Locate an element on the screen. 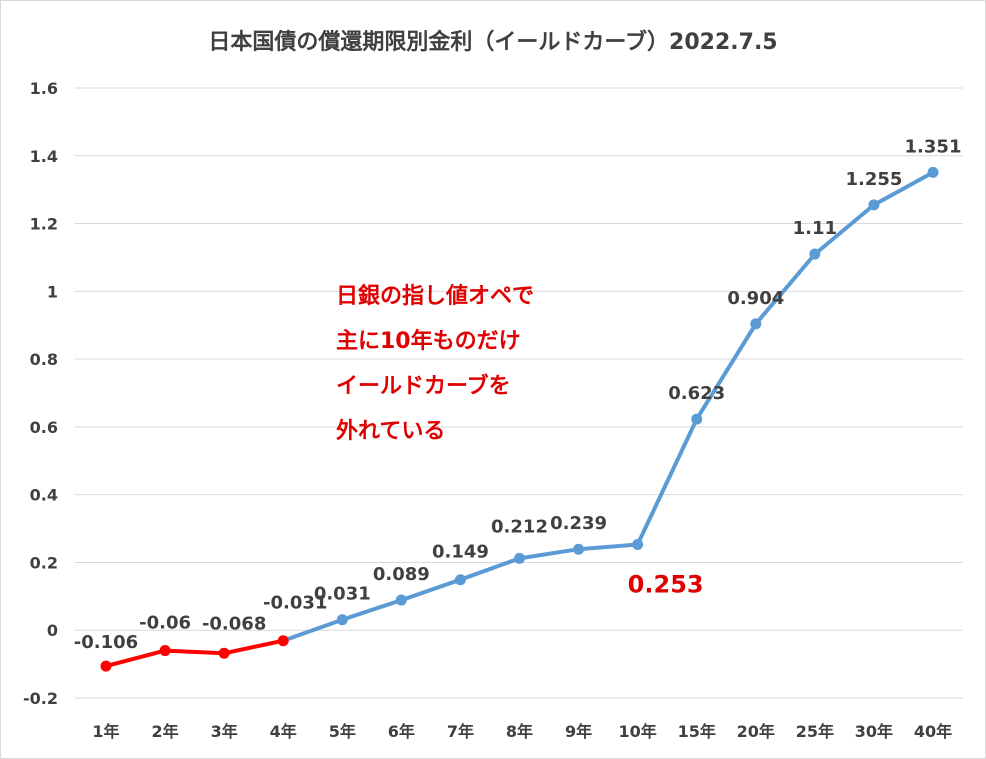  x-tick-label: 1年 is located at coordinates (105, 731).